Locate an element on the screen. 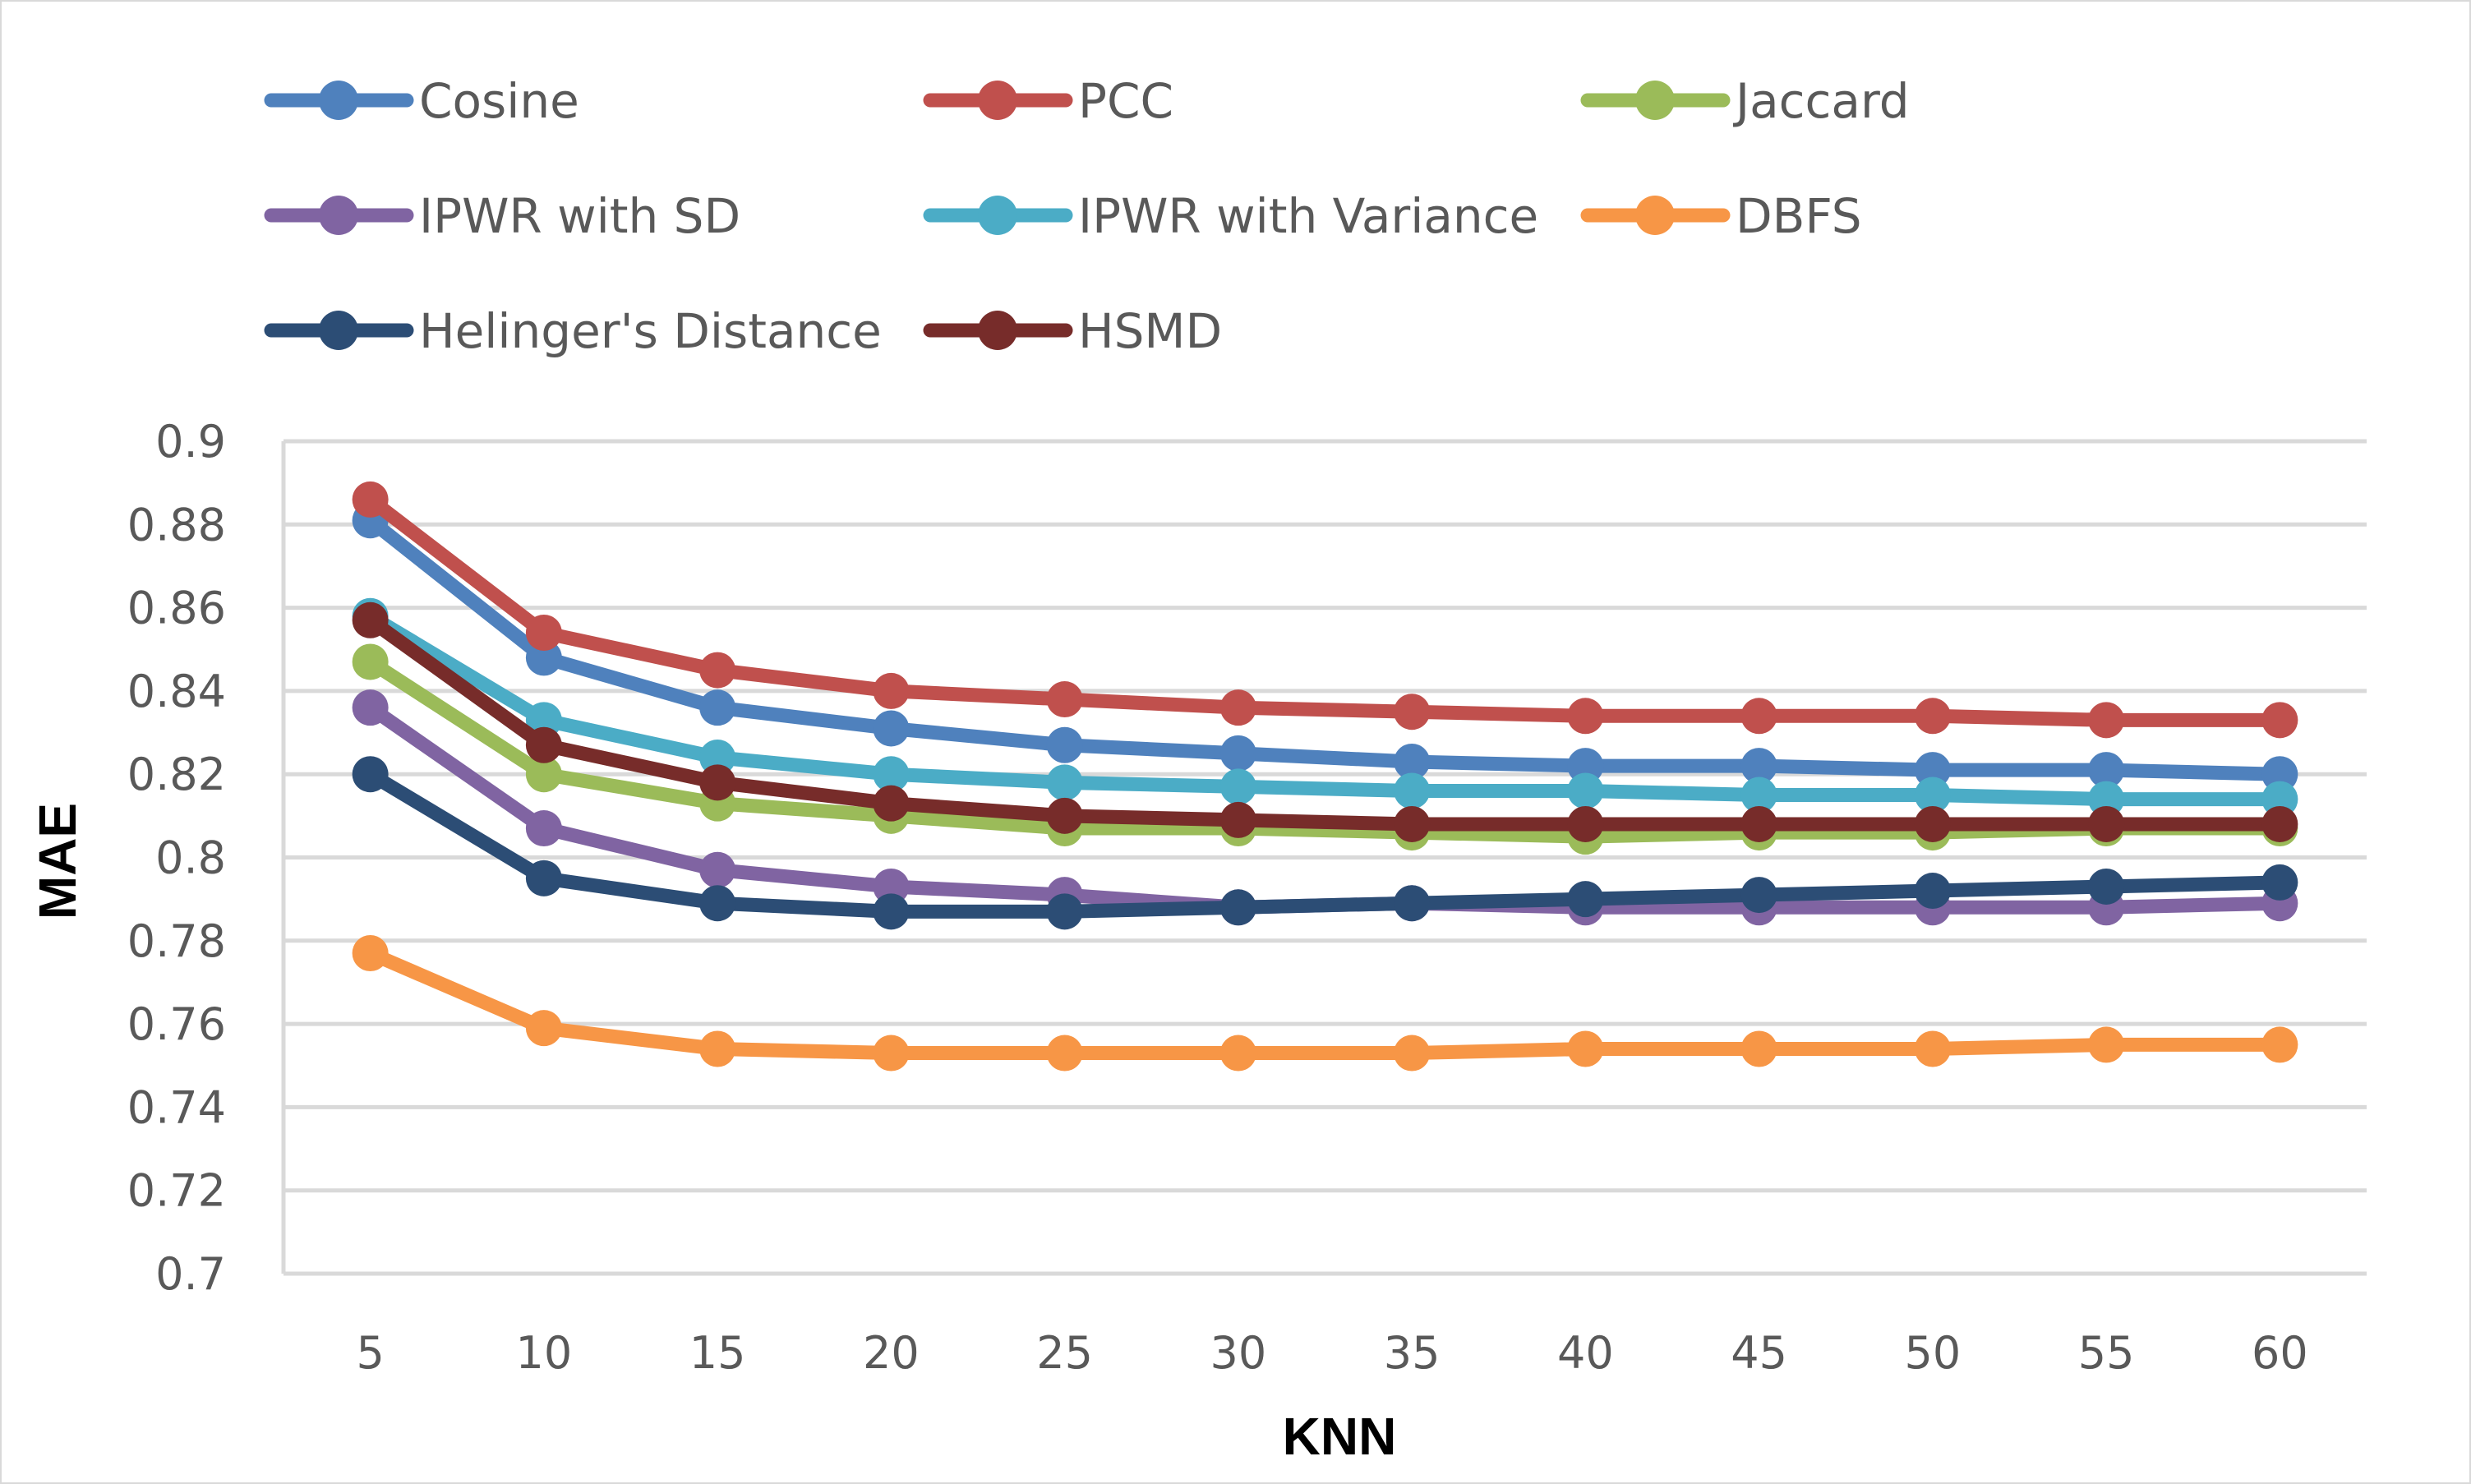 The height and width of the screenshot is (1484, 2471). legend-item: PCC is located at coordinates (1048, 101).